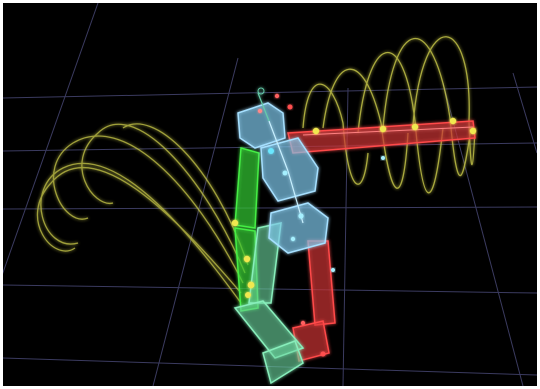 The image size is (540, 389). What do you see at coordinates (326, 210) in the screenshot?
I see `spine-joint-markers` at bounding box center [326, 210].